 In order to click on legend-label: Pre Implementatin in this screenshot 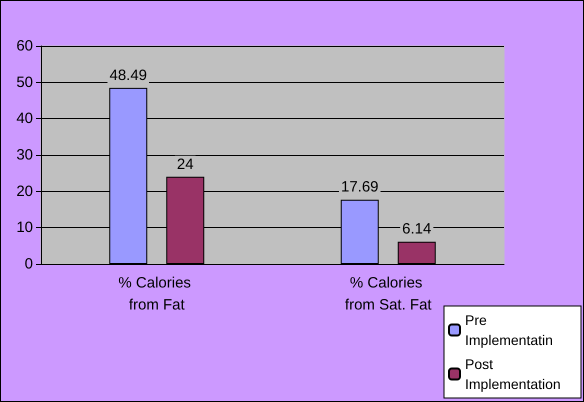, I will do `click(509, 330)`.